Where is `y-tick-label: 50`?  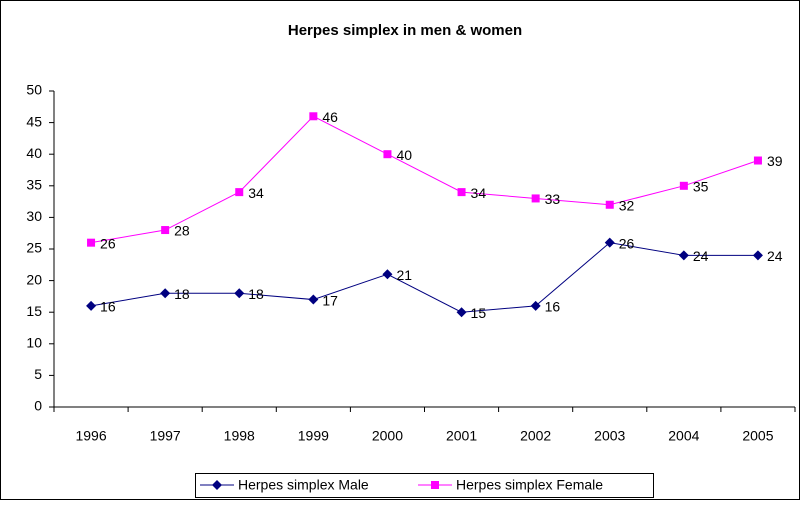
y-tick-label: 50 is located at coordinates (34, 90).